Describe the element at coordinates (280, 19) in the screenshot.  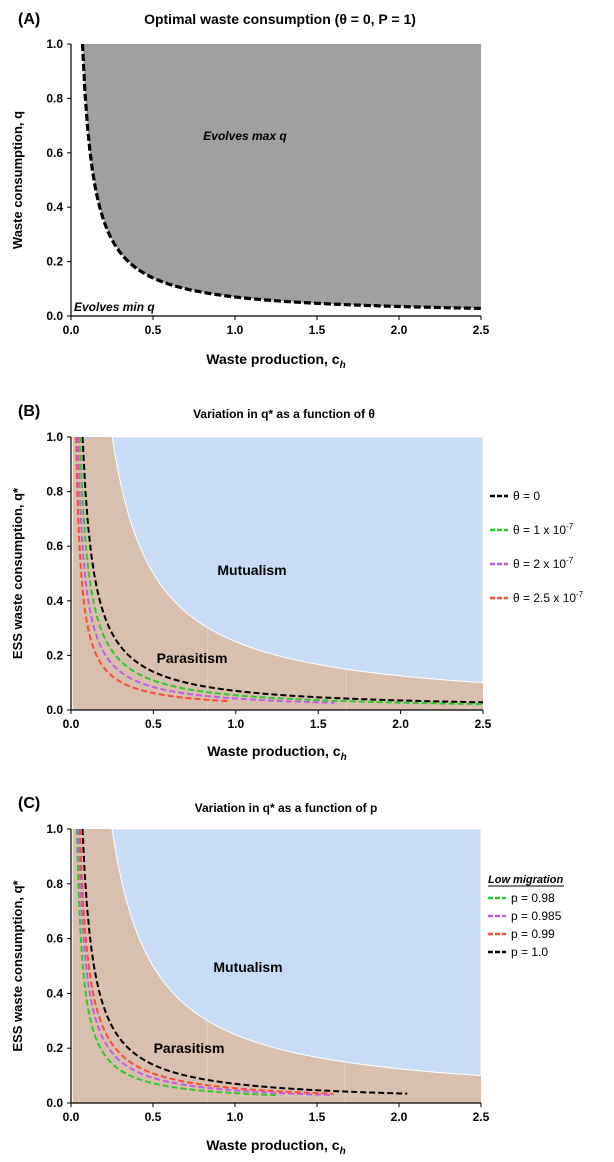
I see `chart-title: Optimal waste consumption (θ = 0, P = 1)` at that location.